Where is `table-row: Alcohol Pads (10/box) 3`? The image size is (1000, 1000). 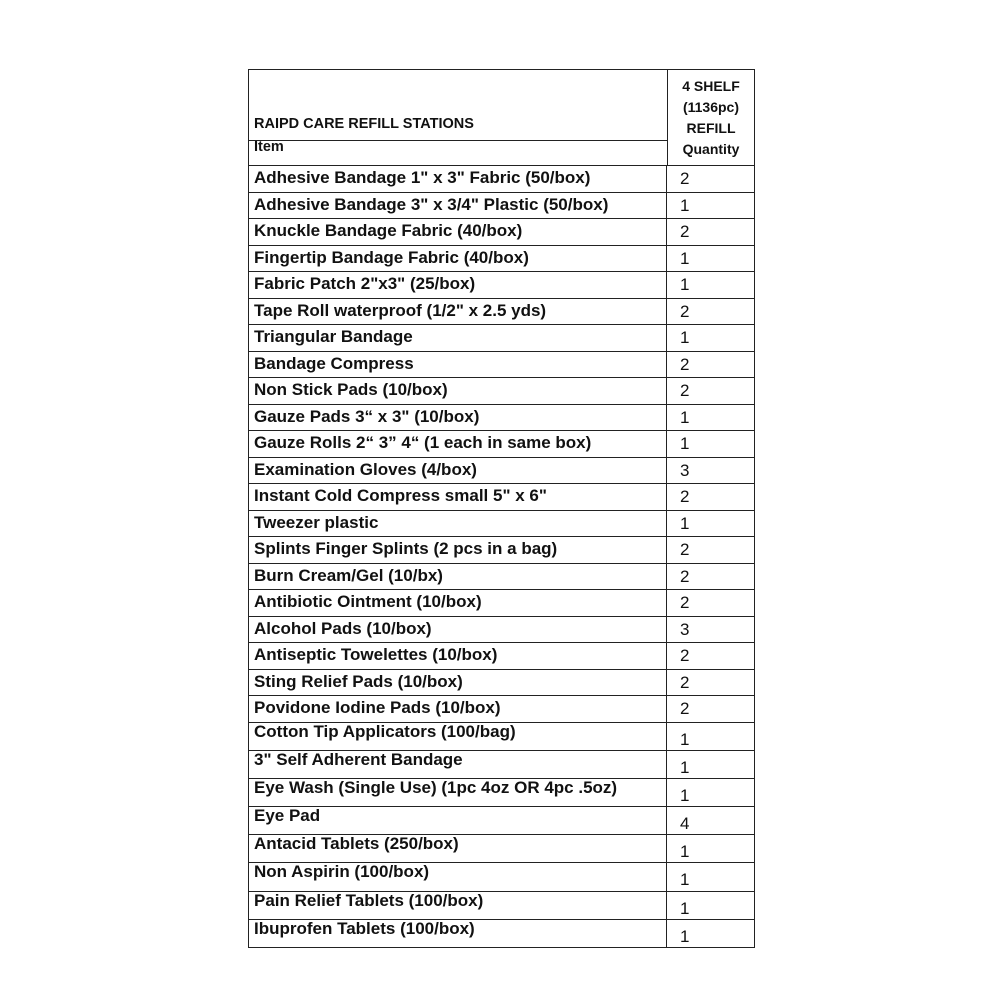 table-row: Alcohol Pads (10/box) 3 is located at coordinates (501, 629).